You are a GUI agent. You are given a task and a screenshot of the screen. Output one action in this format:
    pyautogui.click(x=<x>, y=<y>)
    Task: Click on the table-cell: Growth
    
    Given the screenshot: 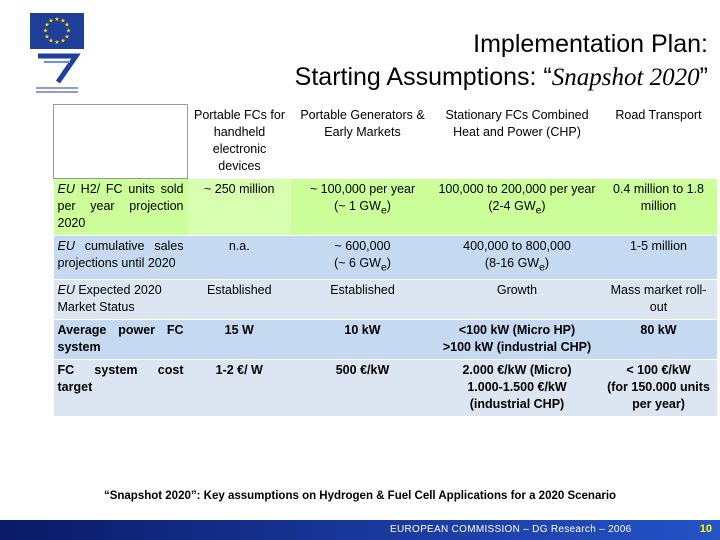 What is the action you would take?
    pyautogui.click(x=517, y=299)
    